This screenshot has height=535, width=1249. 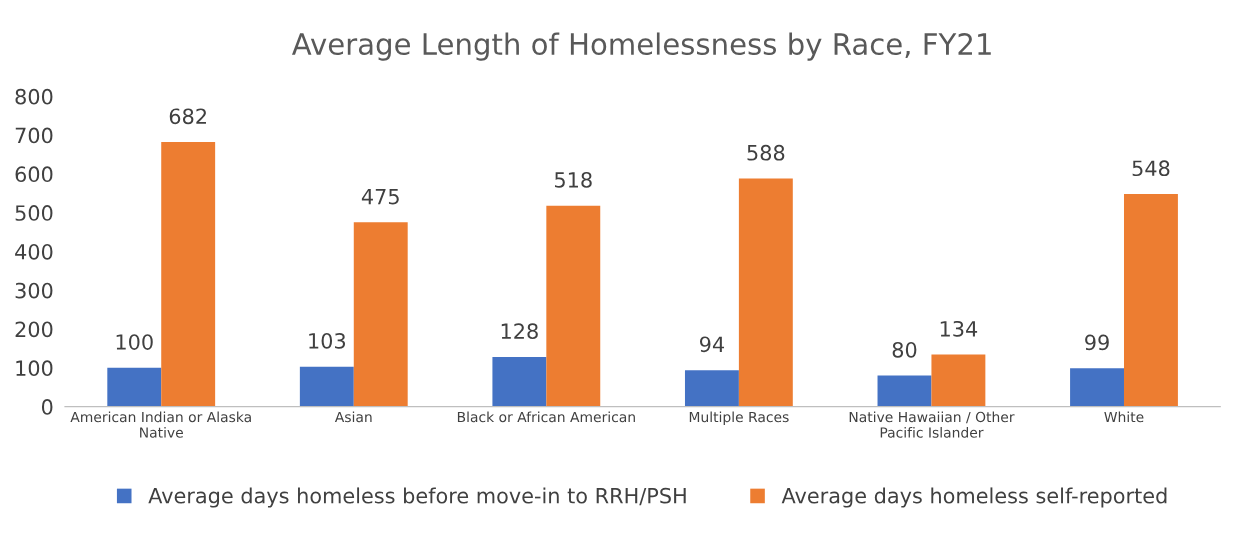 I want to click on chart-title: Average Length of Homelessness by Race, FY21, so click(x=641, y=46).